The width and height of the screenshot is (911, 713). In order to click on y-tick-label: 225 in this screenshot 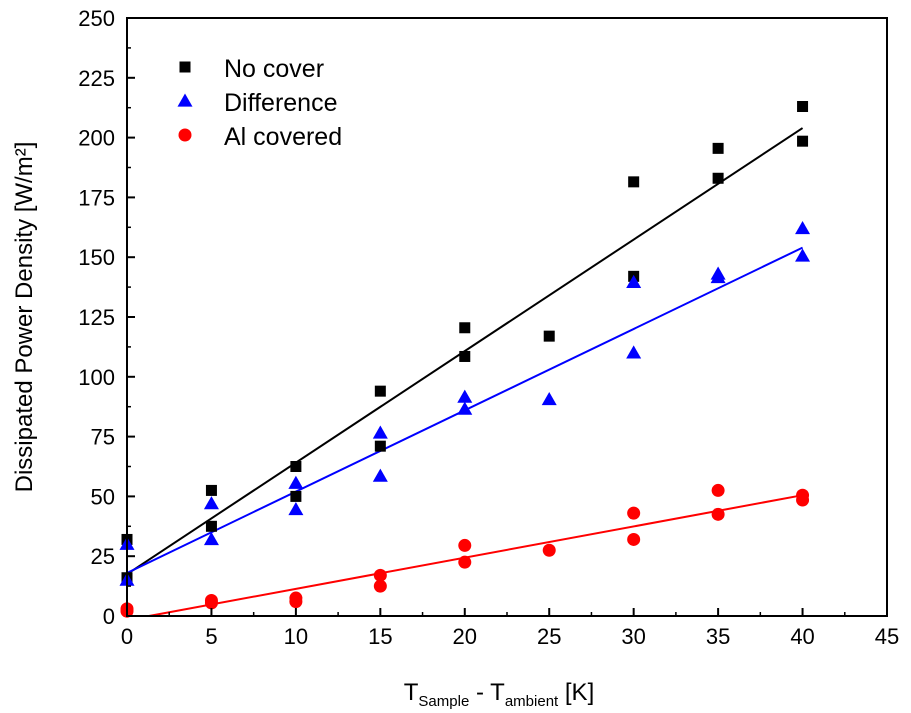, I will do `click(96, 78)`.